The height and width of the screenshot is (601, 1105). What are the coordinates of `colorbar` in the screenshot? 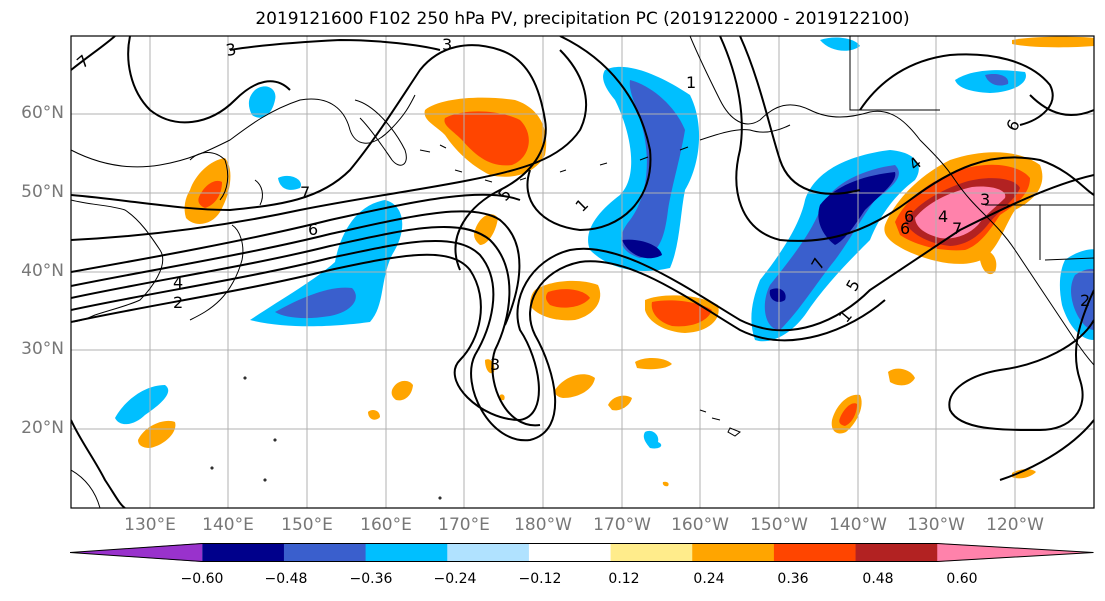 It's located at (582, 552).